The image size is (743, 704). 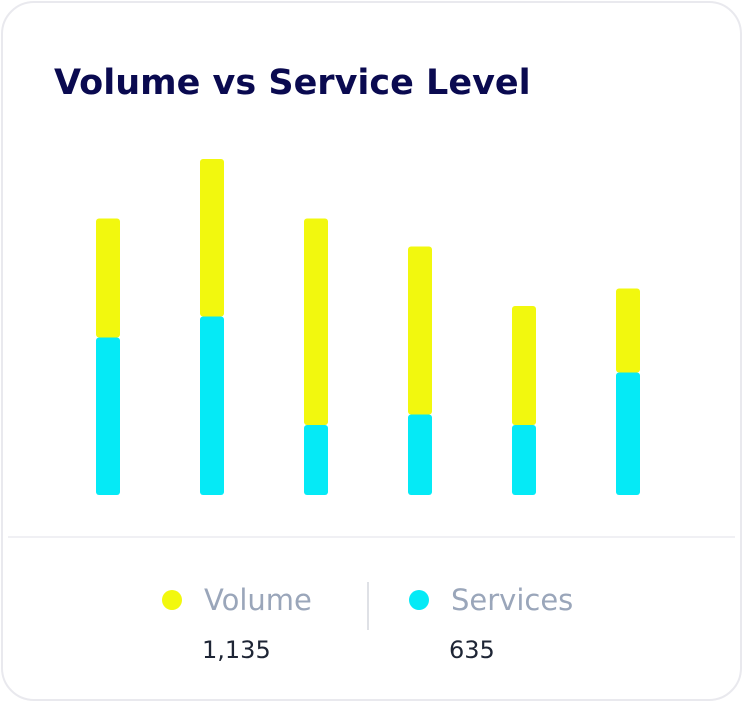 What do you see at coordinates (472, 650) in the screenshot?
I see `legend-total: 635` at bounding box center [472, 650].